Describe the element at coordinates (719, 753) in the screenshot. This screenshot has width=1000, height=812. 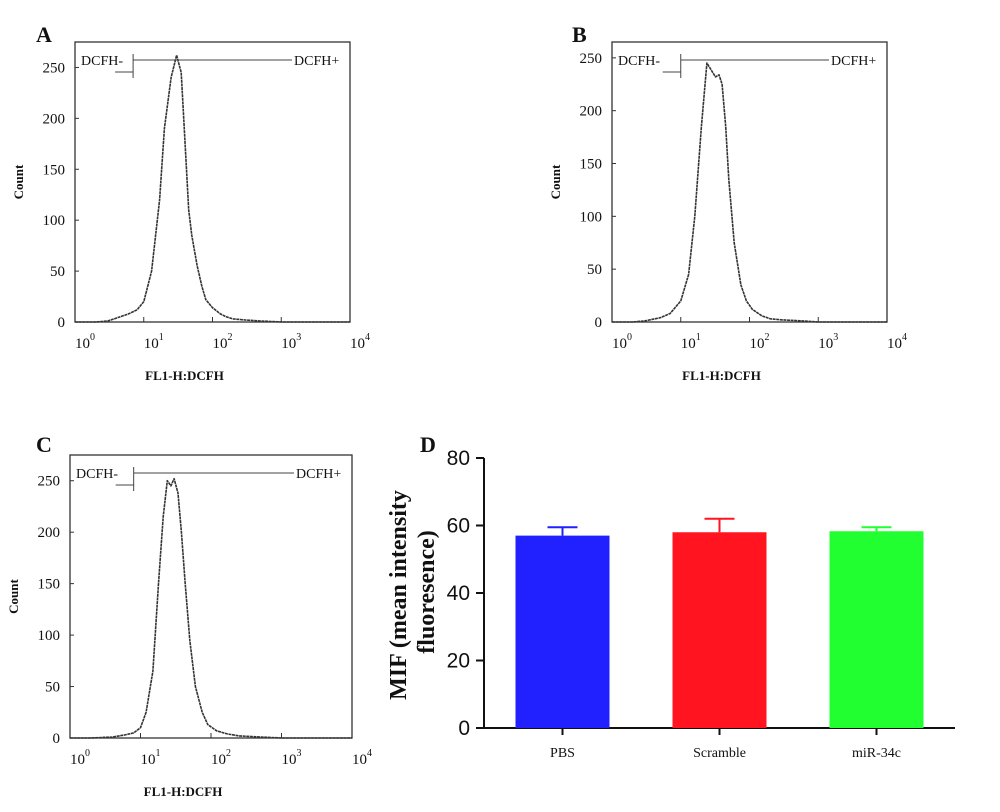
I see `x-tick-label: Scramble` at that location.